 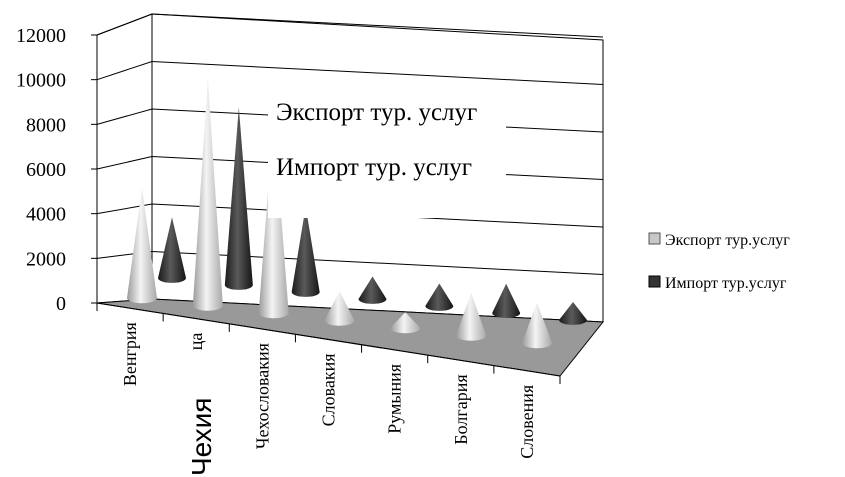 I want to click on y-axis: 12000 10000 8000 6000 4000 2000 0, so click(x=56, y=170).